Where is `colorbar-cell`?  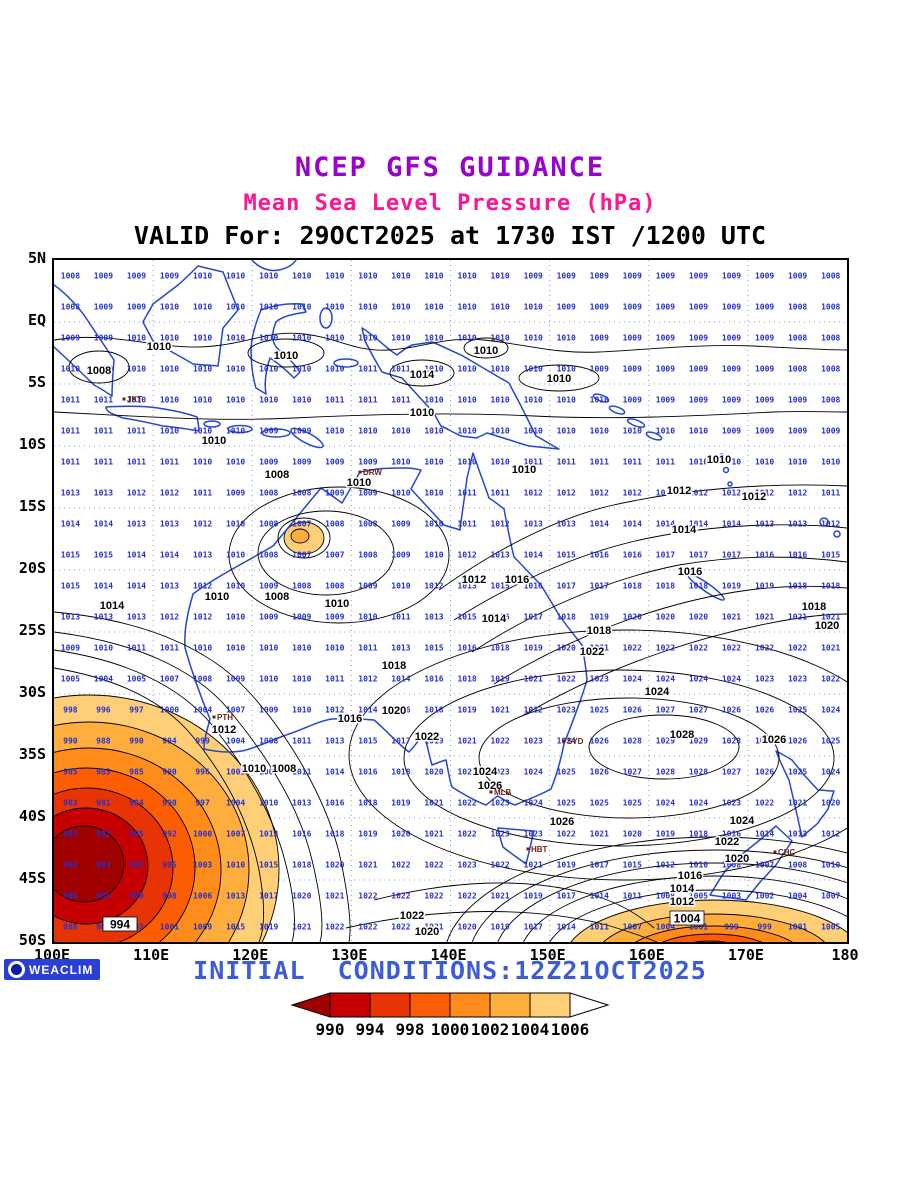 colorbar-cell is located at coordinates (510, 1005).